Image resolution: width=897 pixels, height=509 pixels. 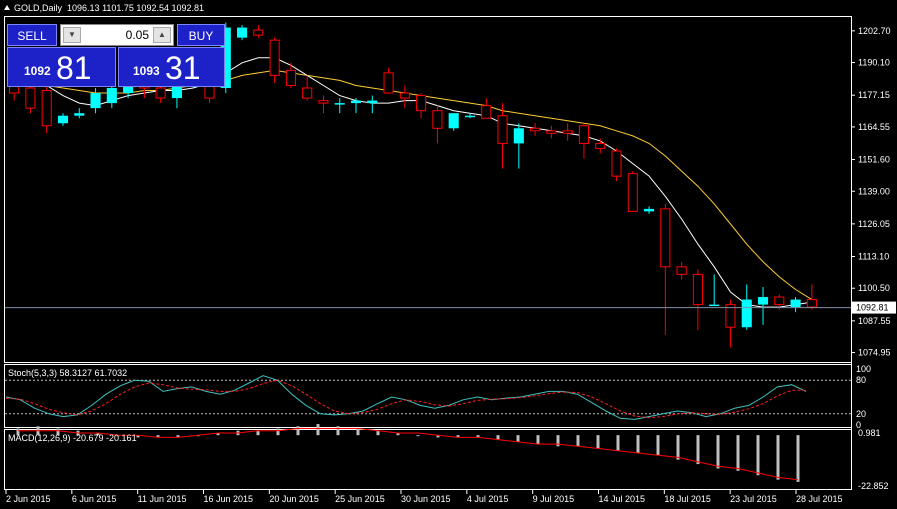 What do you see at coordinates (137, 35) in the screenshot?
I see `lot-size-value: 0.05` at bounding box center [137, 35].